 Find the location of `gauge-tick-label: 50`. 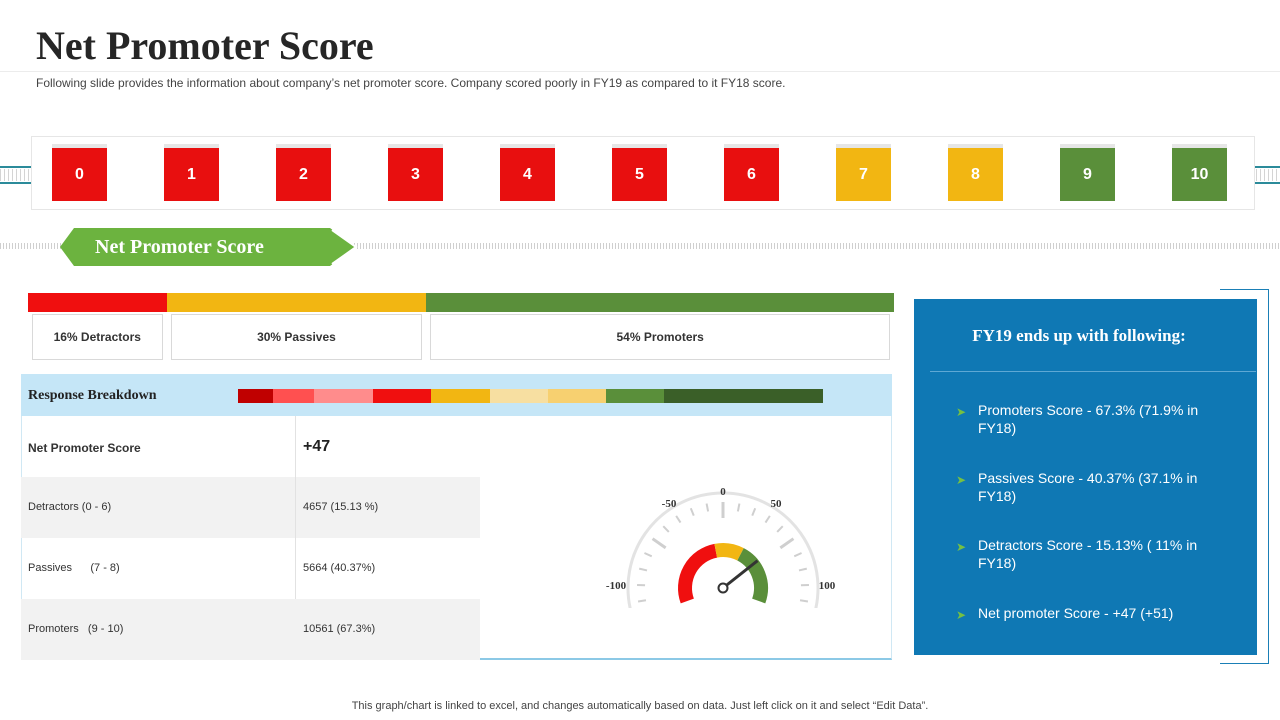

gauge-tick-label: 50 is located at coordinates (777, 504).